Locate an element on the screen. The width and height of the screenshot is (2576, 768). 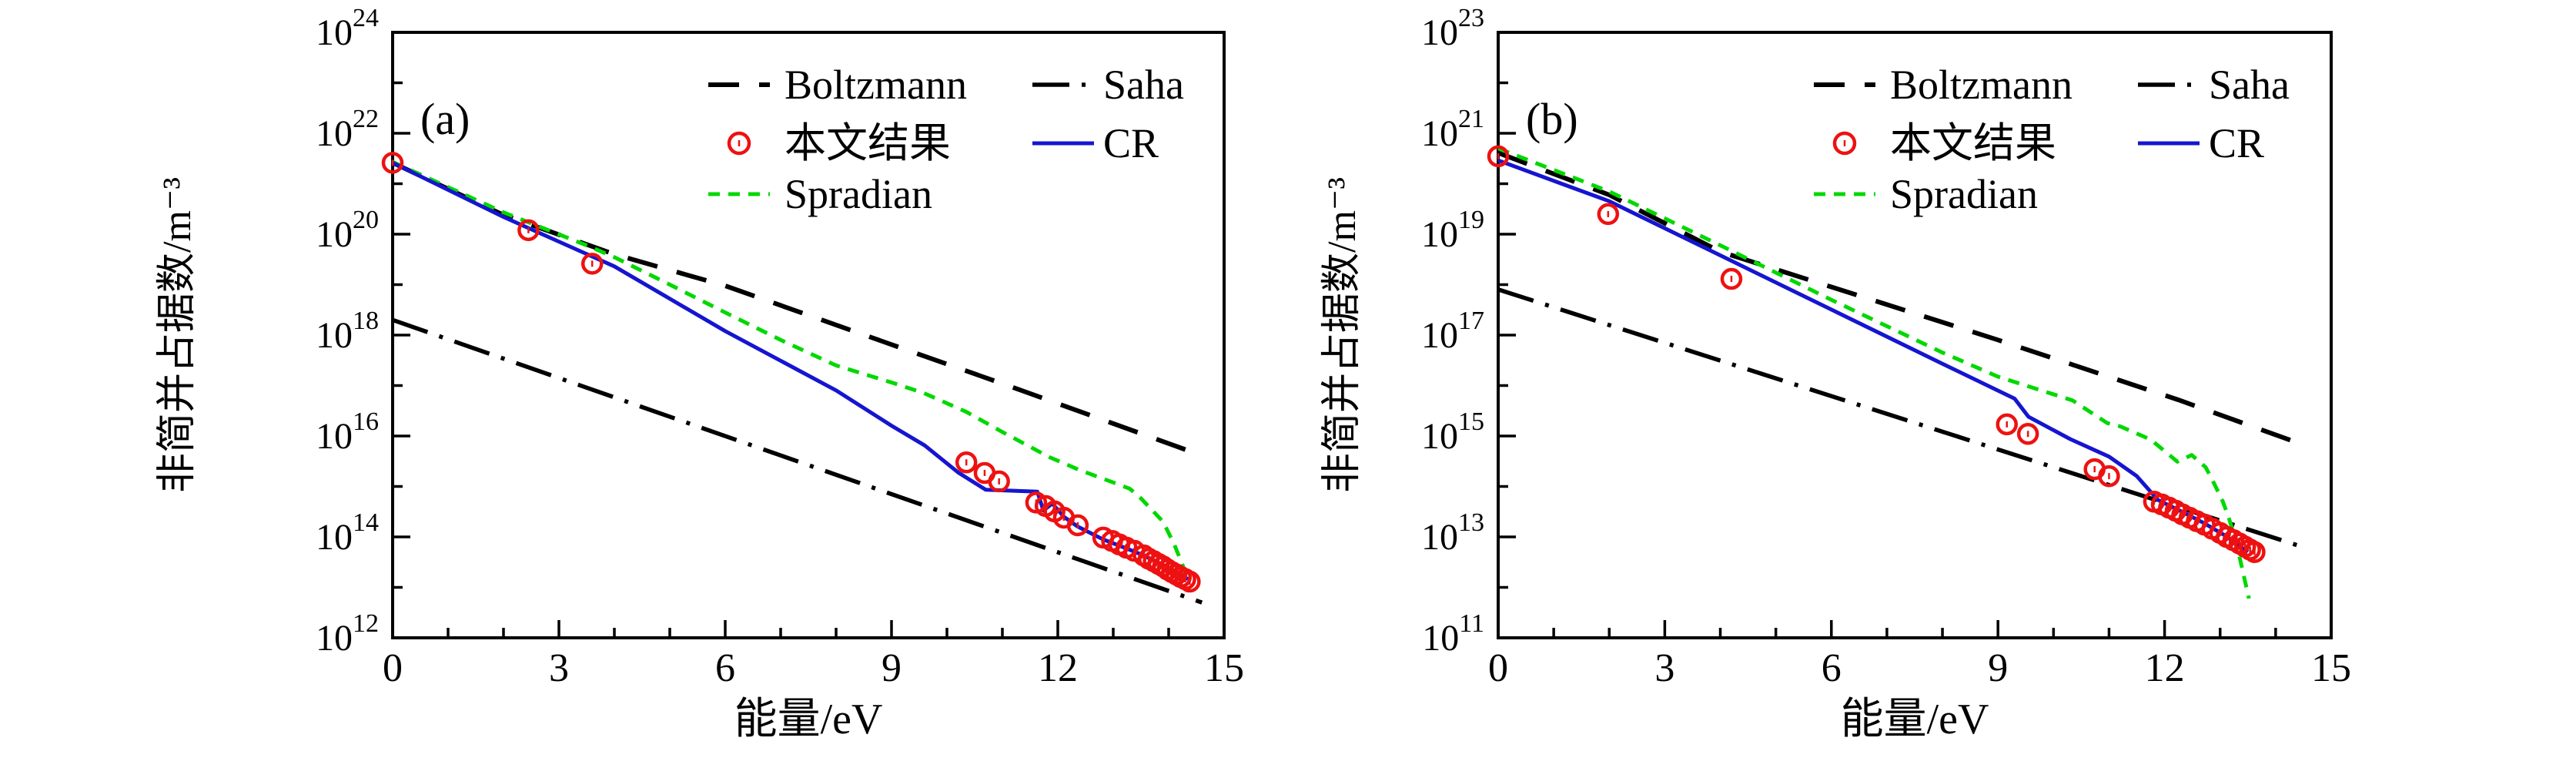
y-tick-label: 1016 is located at coordinates (348, 432).